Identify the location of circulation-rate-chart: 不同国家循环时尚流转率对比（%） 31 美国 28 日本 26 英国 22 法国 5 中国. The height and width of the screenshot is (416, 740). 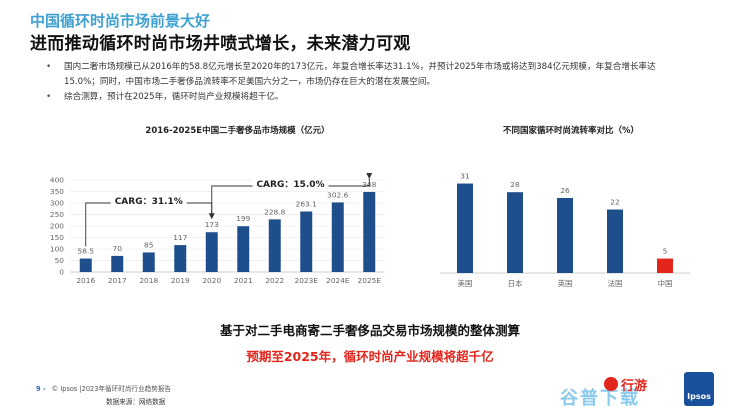
(565, 206).